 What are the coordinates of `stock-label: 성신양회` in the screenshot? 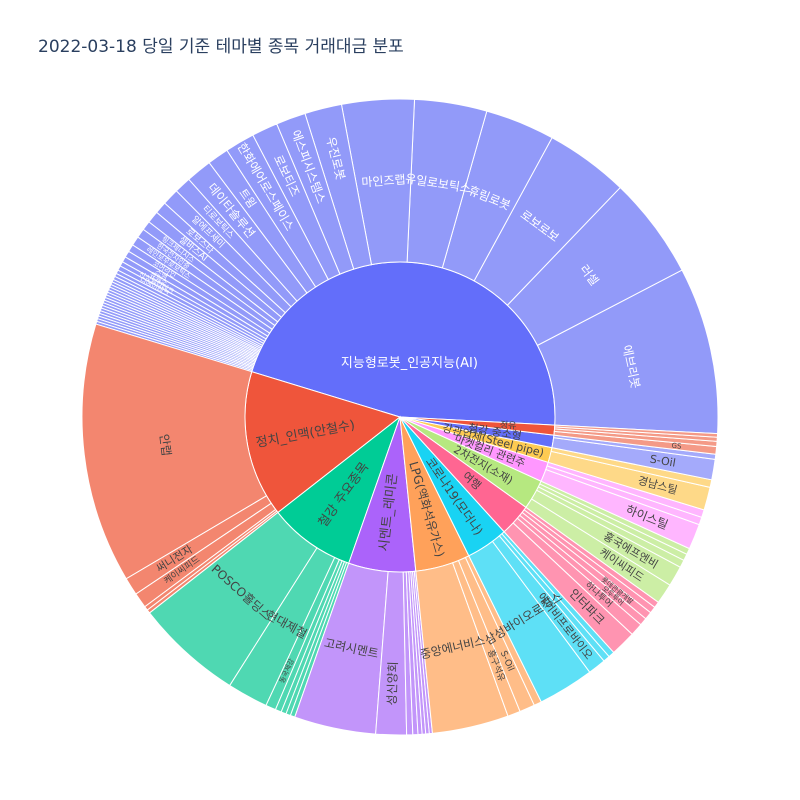 It's located at (392, 683).